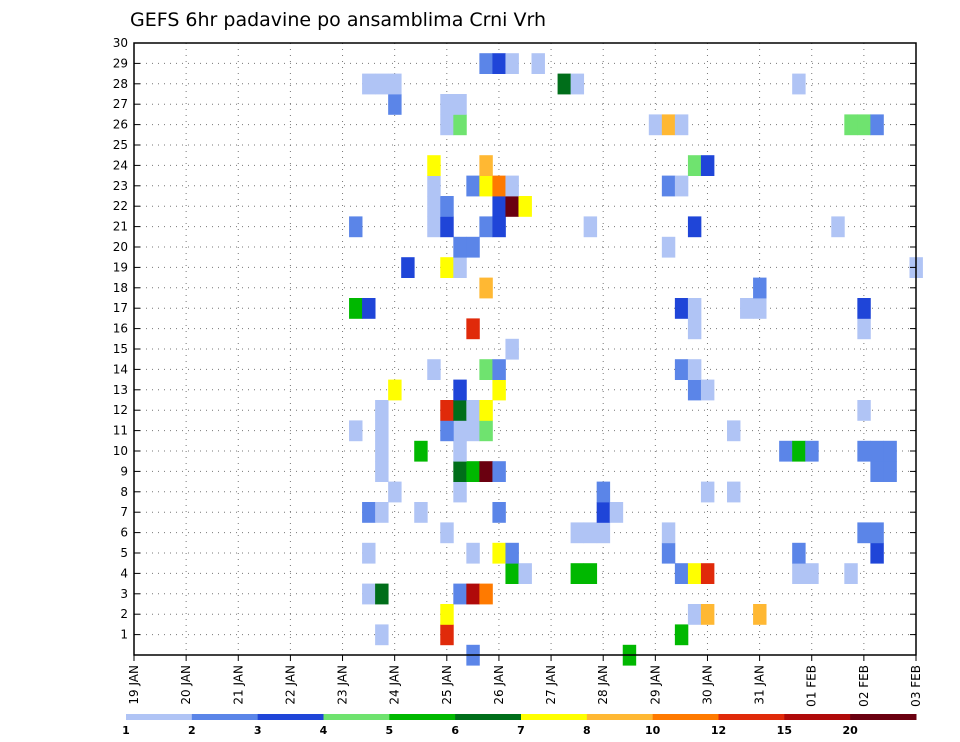 This screenshot has width=960, height=742. What do you see at coordinates (851, 730) in the screenshot?
I see `legend-label: 20` at bounding box center [851, 730].